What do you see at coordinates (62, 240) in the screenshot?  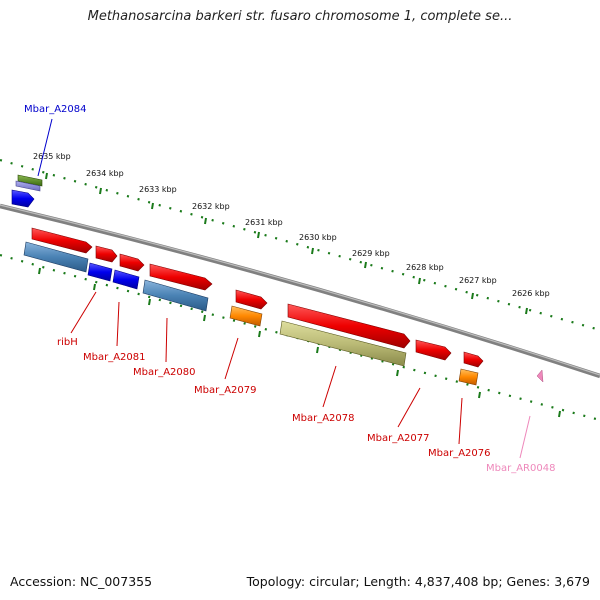 I see `gene-ribh` at bounding box center [62, 240].